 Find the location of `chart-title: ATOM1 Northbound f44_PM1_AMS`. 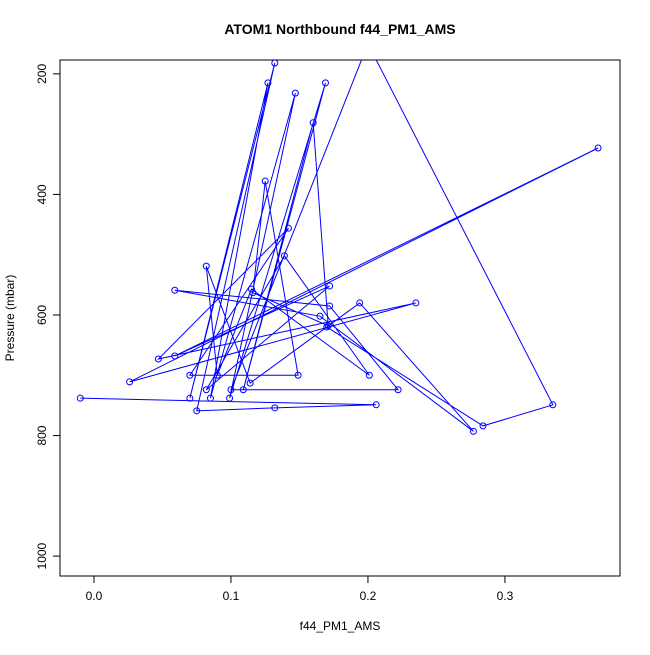

chart-title: ATOM1 Northbound f44_PM1_AMS is located at coordinates (339, 29).